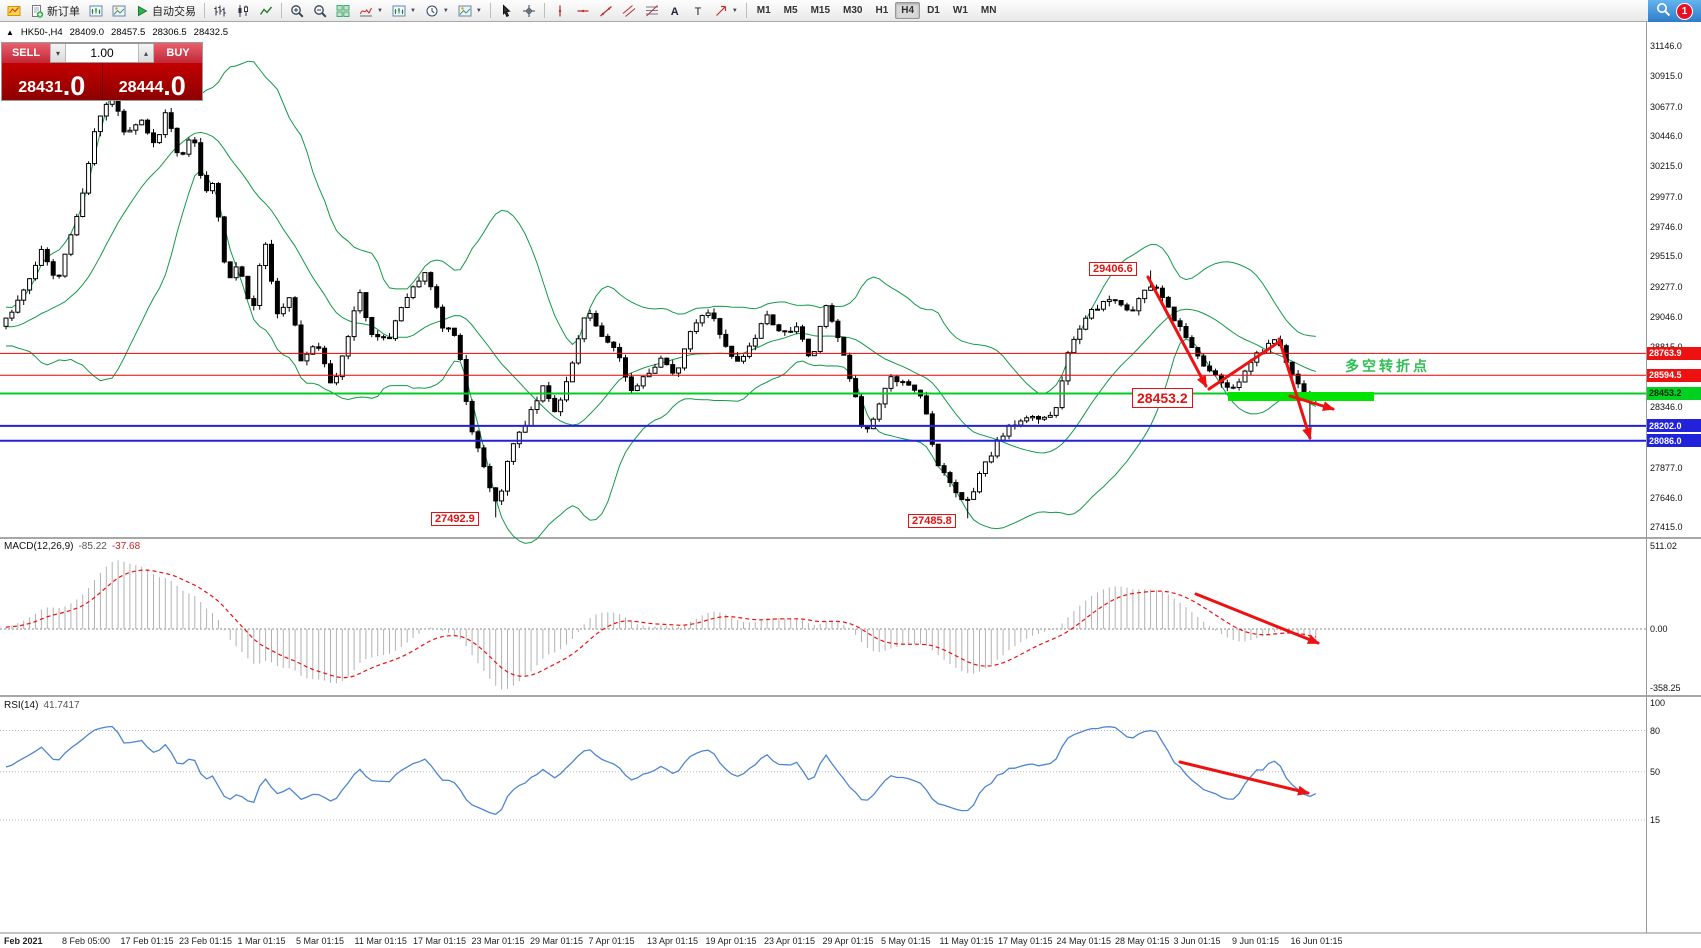 Image resolution: width=1701 pixels, height=948 pixels. What do you see at coordinates (437, 10) in the screenshot?
I see `periods-icon: ▼` at bounding box center [437, 10].